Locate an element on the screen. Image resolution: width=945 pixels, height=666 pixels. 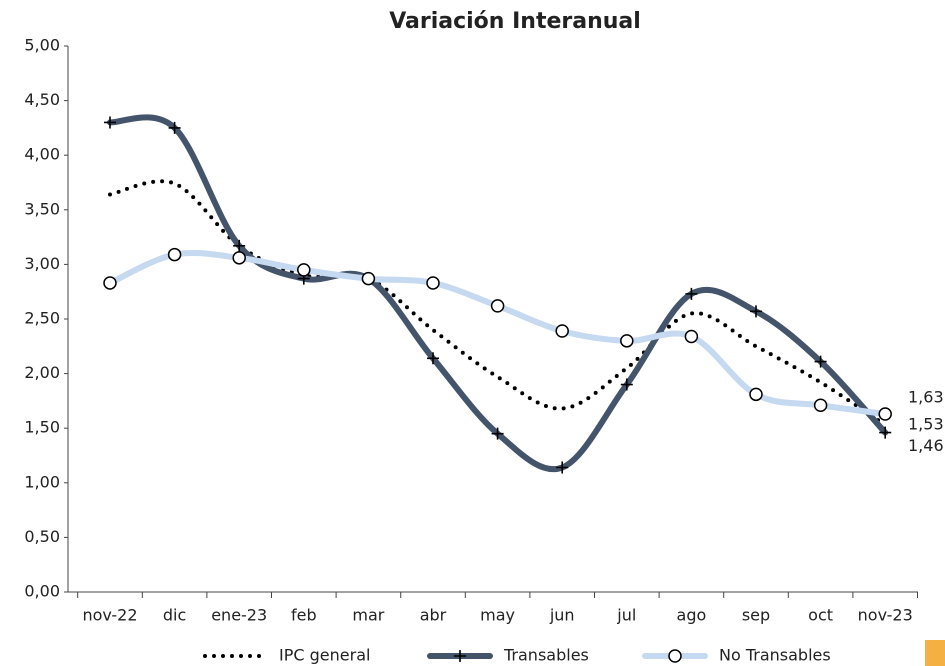
x-tick-label: dic is located at coordinates (174, 615).